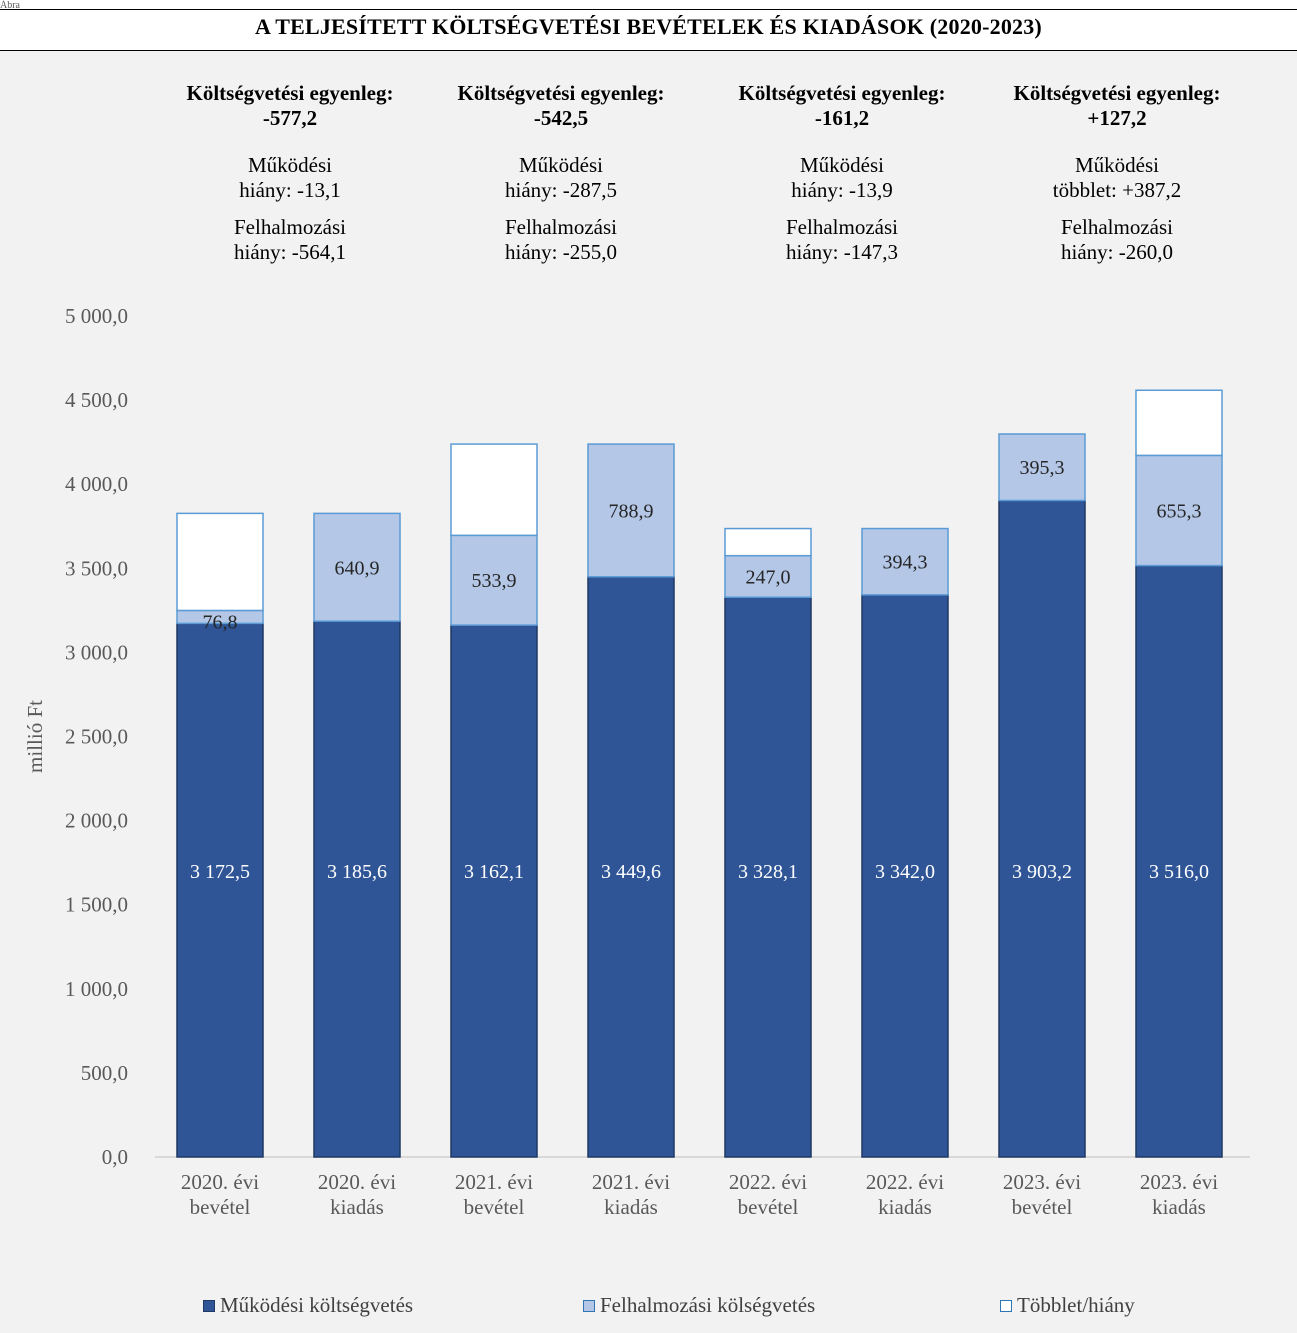  Describe the element at coordinates (1042, 872) in the screenshot. I see `data-label: 3 903,2` at that location.